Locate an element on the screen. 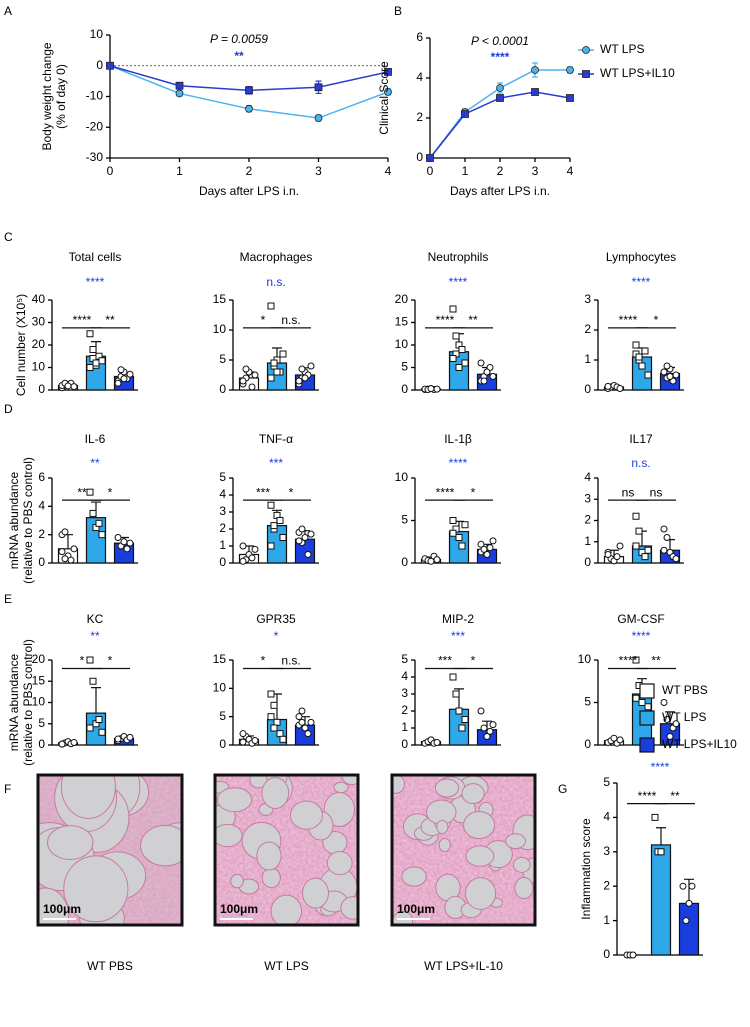  y-tick-label: 1 is located at coordinates (587, 359).